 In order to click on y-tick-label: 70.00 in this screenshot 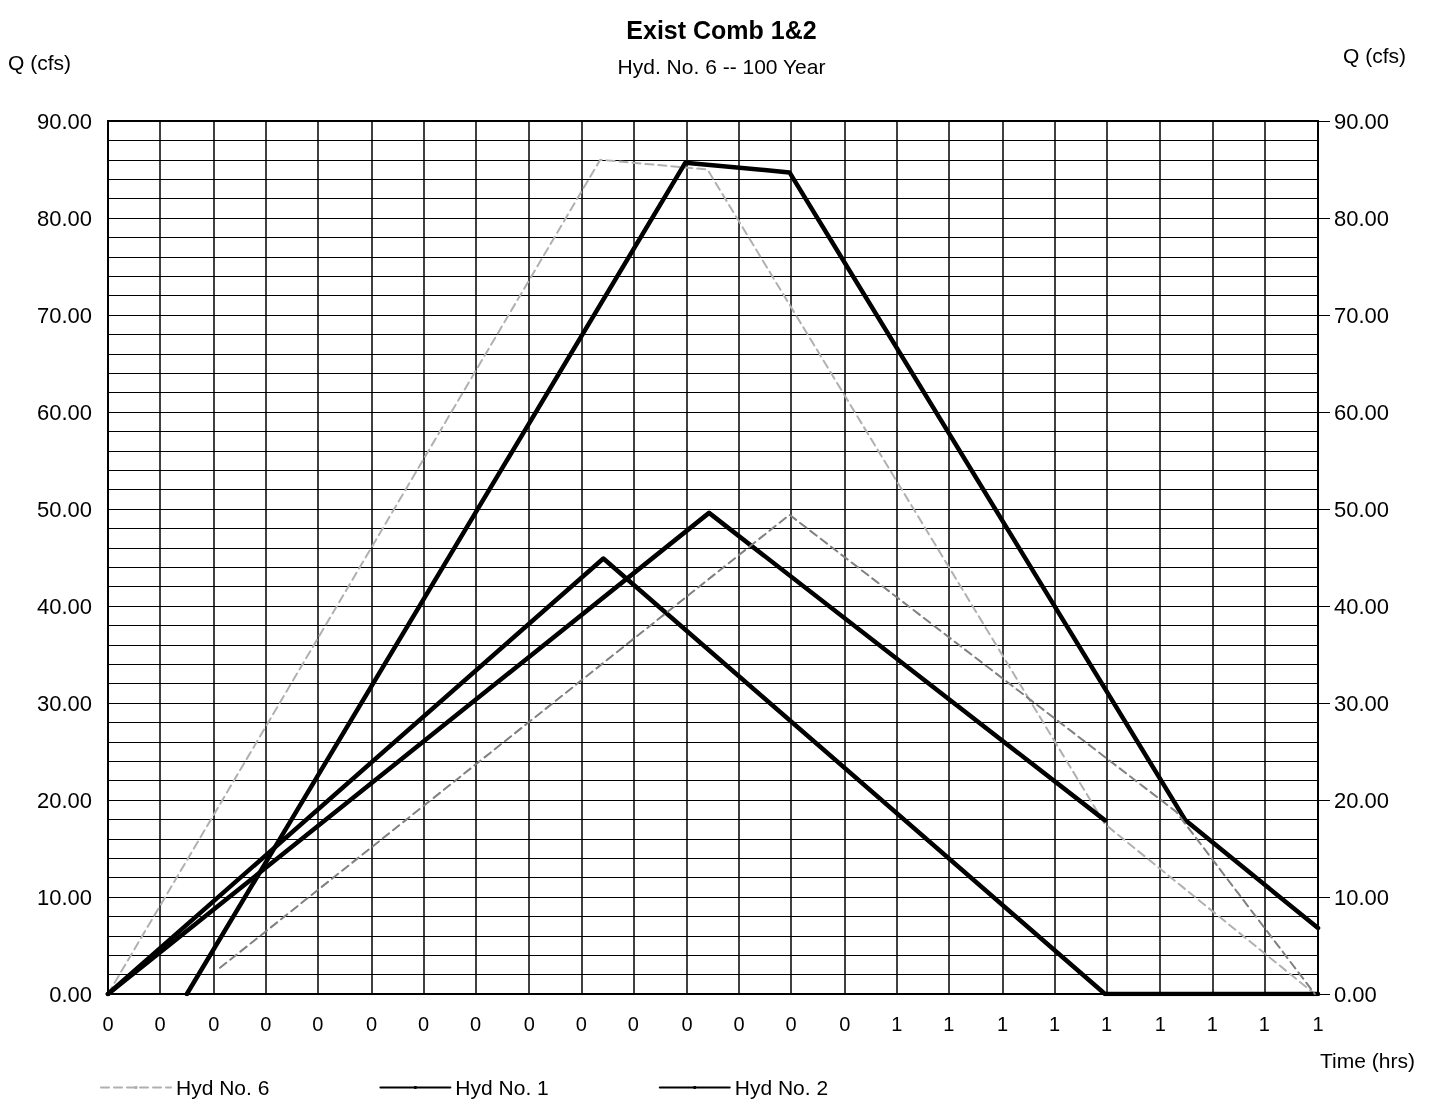, I will do `click(64, 315)`.